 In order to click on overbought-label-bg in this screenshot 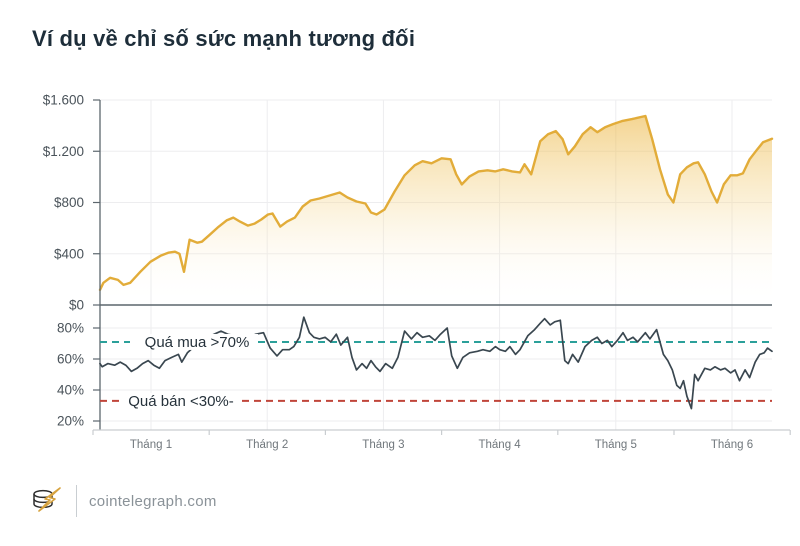, I will do `click(197, 341)`.